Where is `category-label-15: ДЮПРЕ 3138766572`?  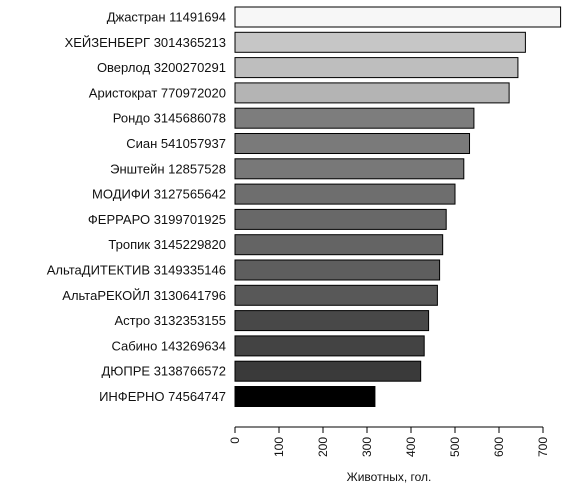 category-label-15: ДЮПРЕ 3138766572 is located at coordinates (163, 371).